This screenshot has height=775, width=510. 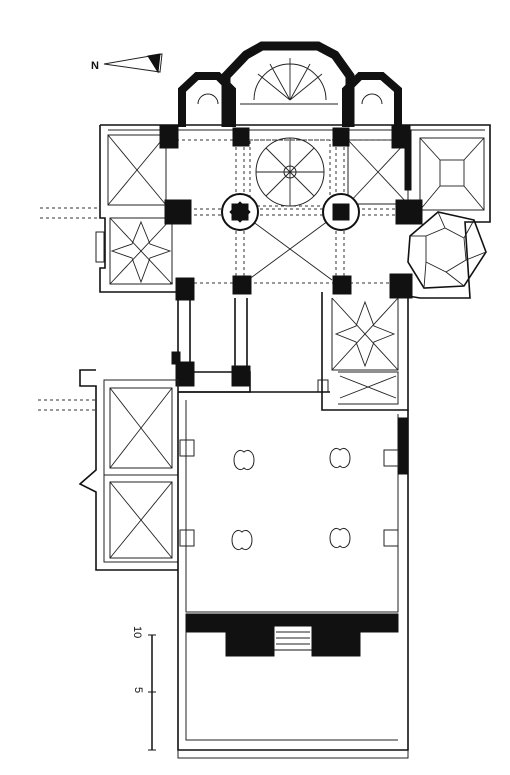 I want to click on north-arrow-tip, so click(x=154, y=63).